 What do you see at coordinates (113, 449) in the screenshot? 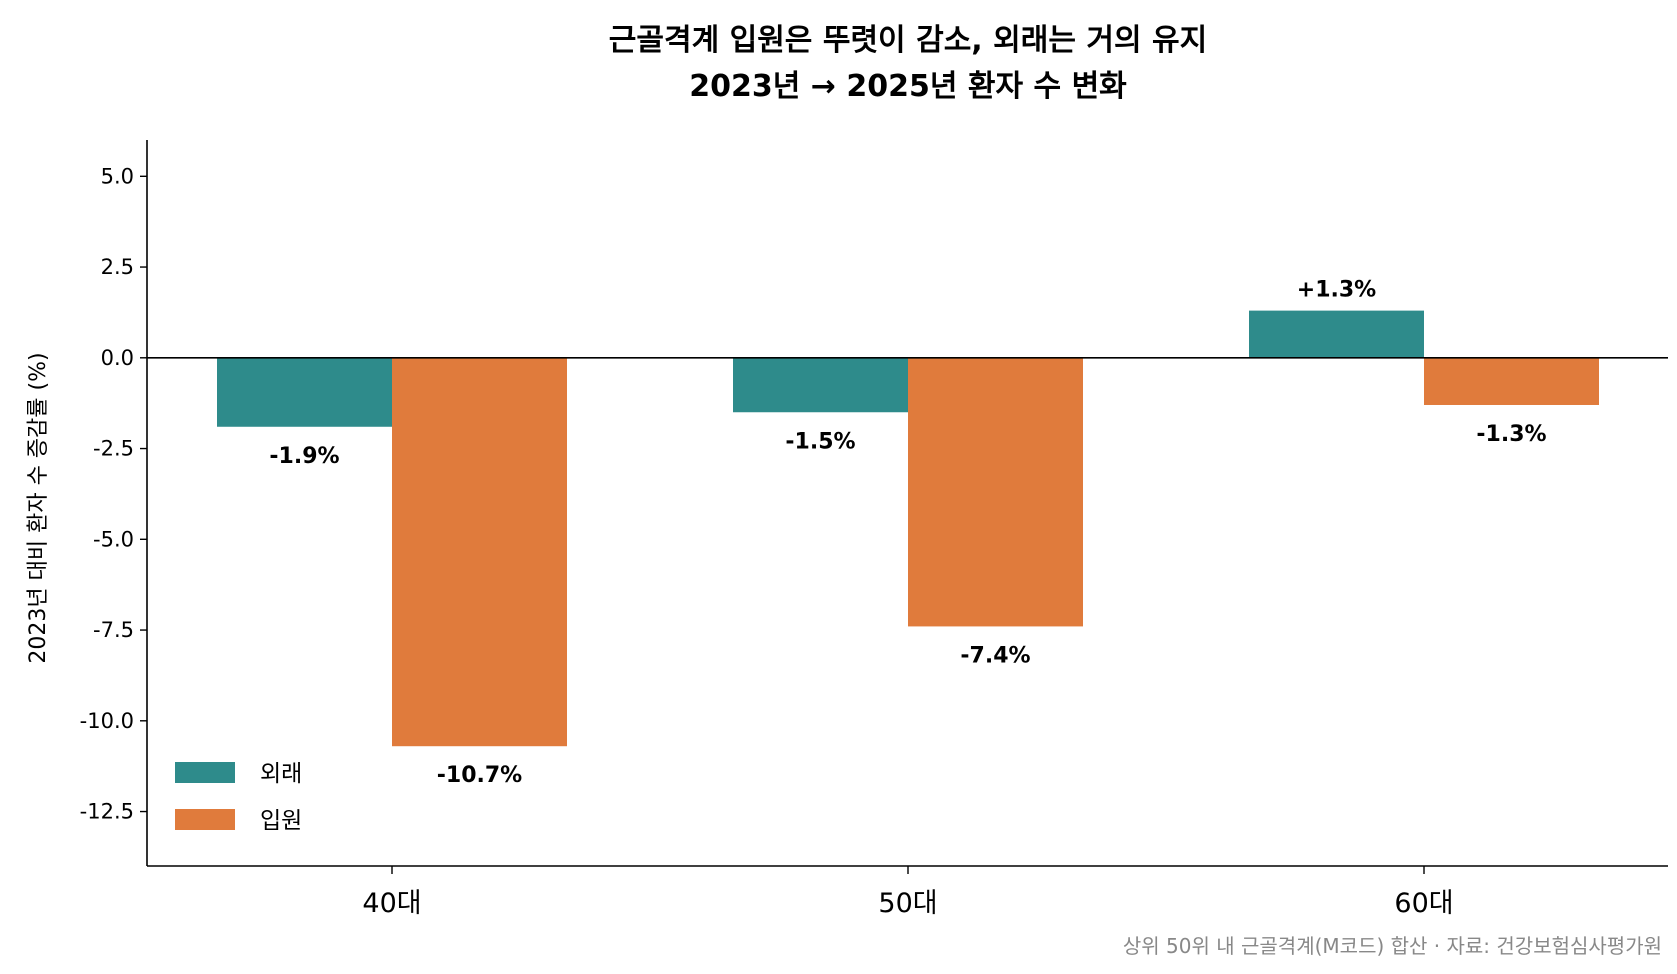
I see `y-tick-label: -2.5` at bounding box center [113, 449].